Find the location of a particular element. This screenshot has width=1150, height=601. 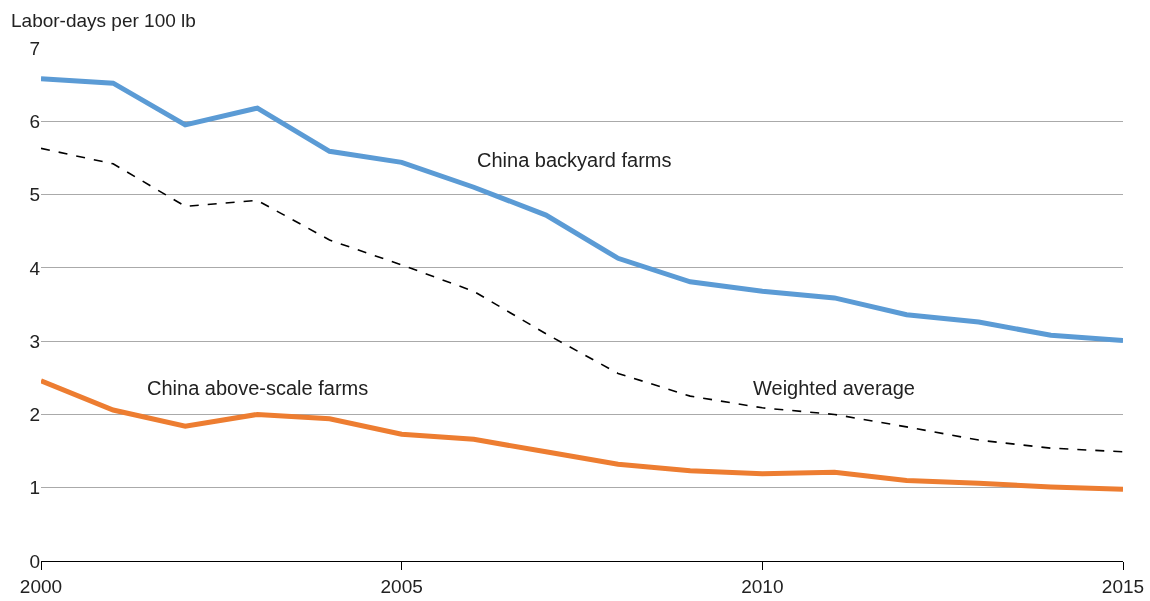

x-tick-label: 2010 is located at coordinates (762, 586).